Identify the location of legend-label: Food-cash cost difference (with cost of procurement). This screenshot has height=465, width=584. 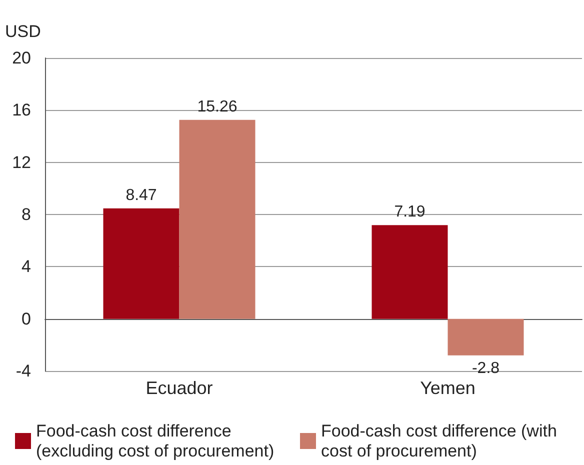
(441, 441).